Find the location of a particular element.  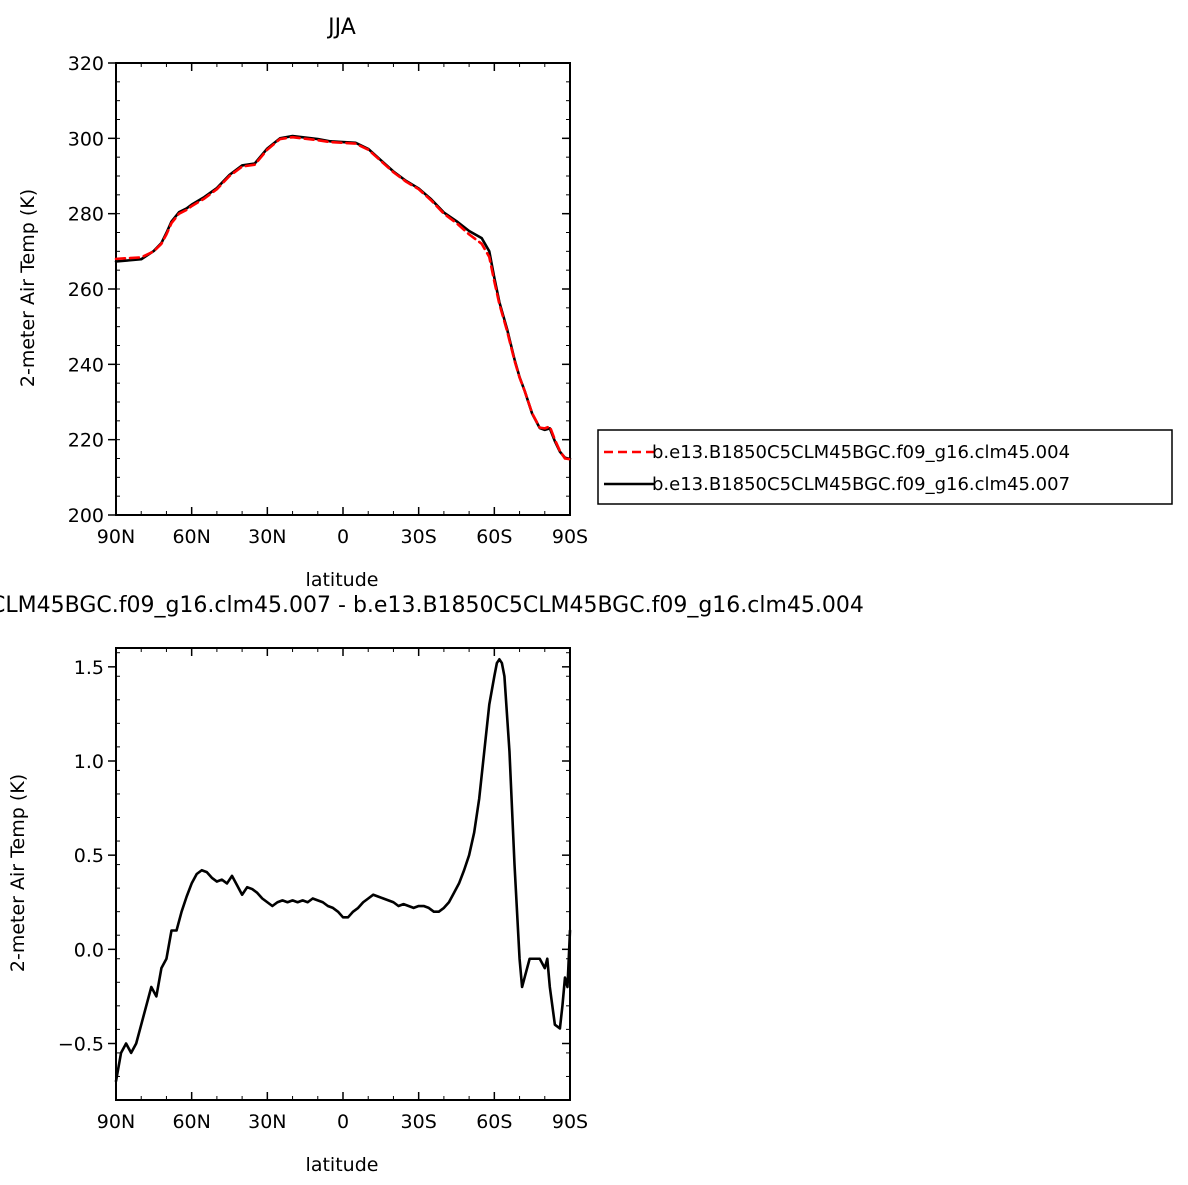

top-x-tick-label: 60S is located at coordinates (494, 537).